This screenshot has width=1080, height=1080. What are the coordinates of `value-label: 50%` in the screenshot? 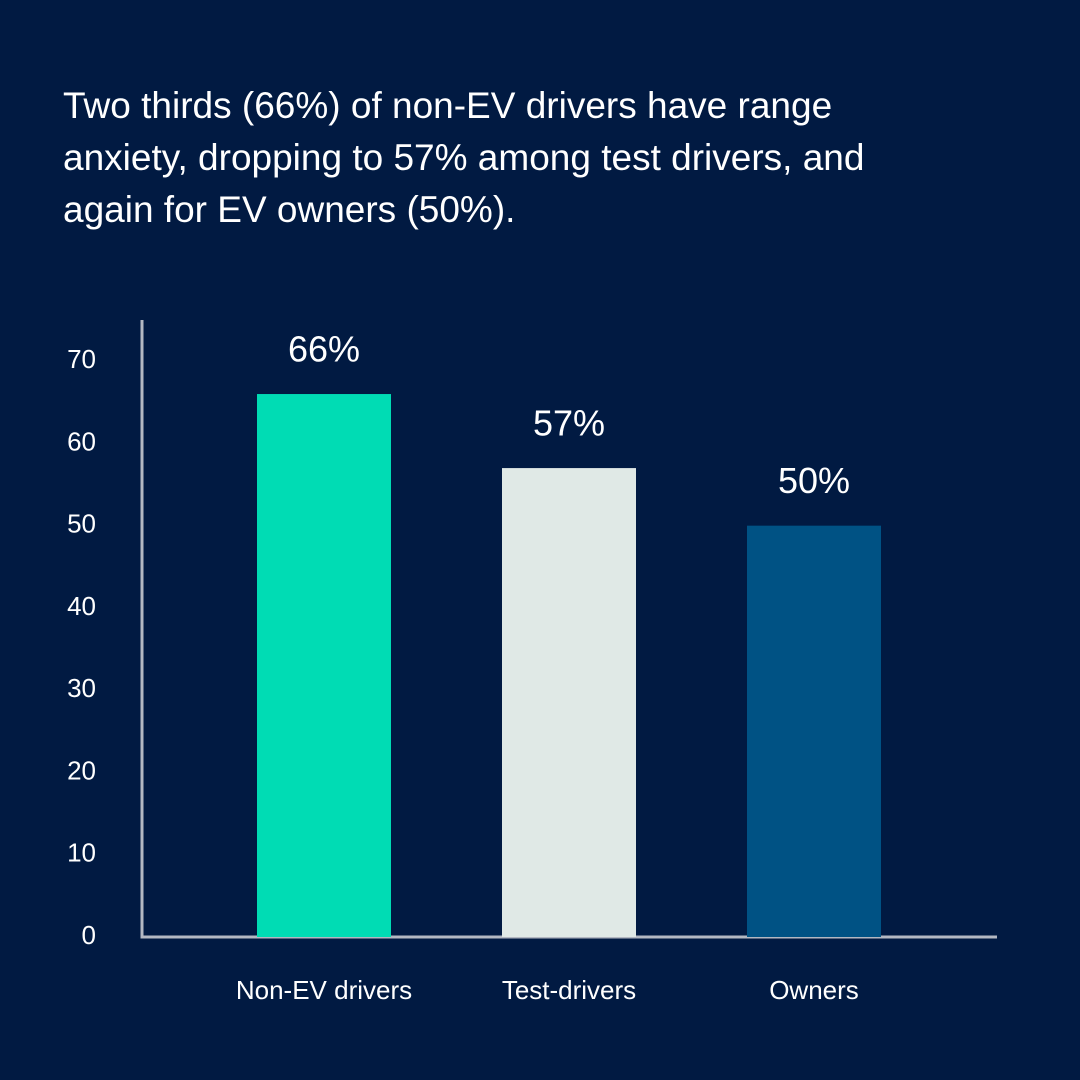 It's located at (814, 480).